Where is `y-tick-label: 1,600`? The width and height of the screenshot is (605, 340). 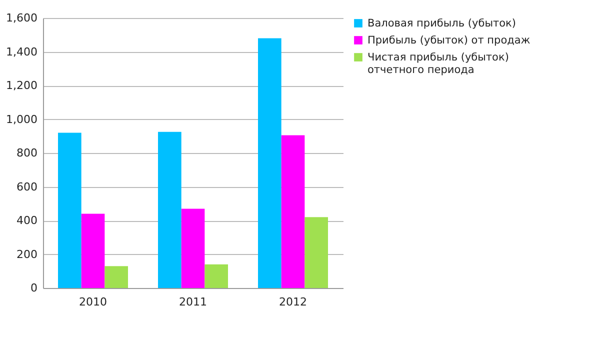 y-tick-label: 1,600 is located at coordinates (22, 18).